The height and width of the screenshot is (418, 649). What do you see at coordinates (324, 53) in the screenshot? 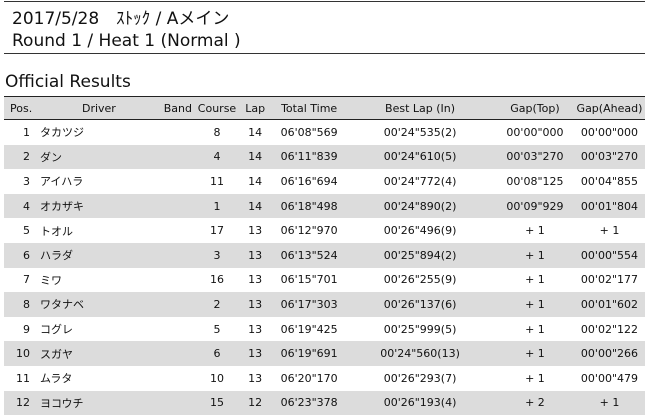
I see `title-rule` at bounding box center [324, 53].